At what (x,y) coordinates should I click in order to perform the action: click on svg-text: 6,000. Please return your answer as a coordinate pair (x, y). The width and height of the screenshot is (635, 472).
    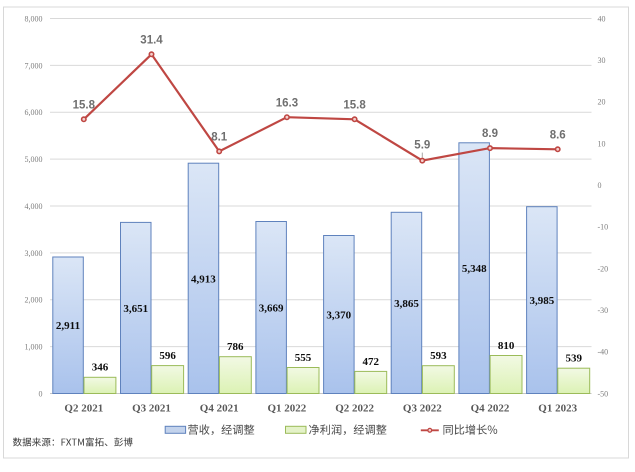
    Looking at the image, I should click on (34, 112).